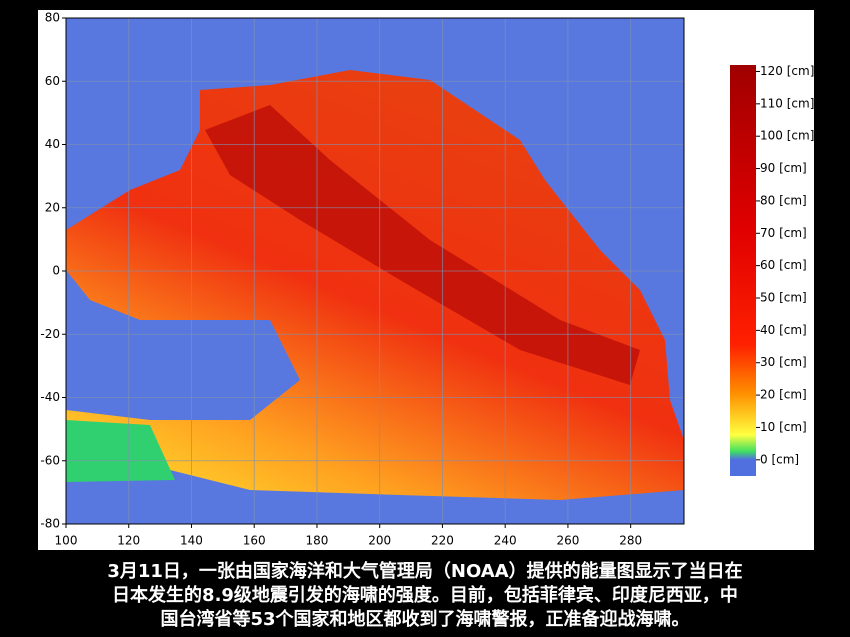  What do you see at coordinates (783, 362) in the screenshot?
I see `colorbar-label: 30 [cm]` at bounding box center [783, 362].